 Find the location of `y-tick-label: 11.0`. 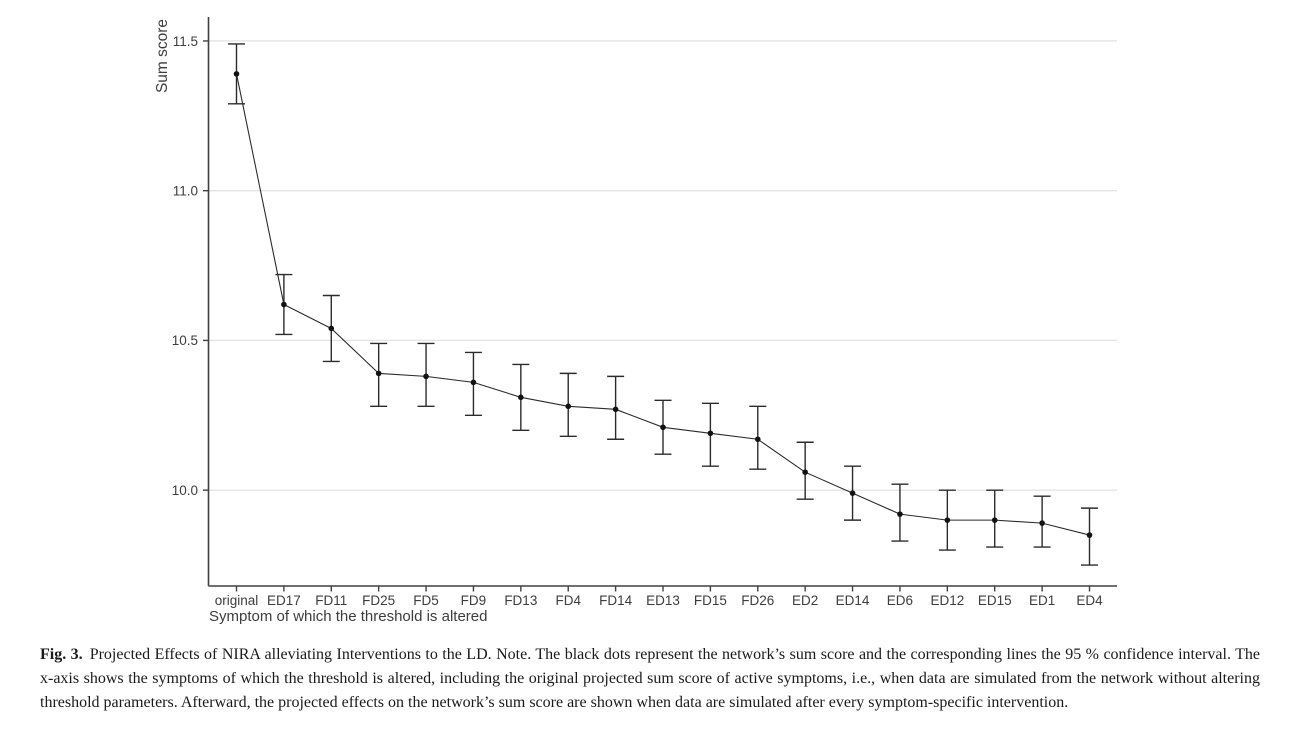

y-tick-label: 11.0 is located at coordinates (185, 190).